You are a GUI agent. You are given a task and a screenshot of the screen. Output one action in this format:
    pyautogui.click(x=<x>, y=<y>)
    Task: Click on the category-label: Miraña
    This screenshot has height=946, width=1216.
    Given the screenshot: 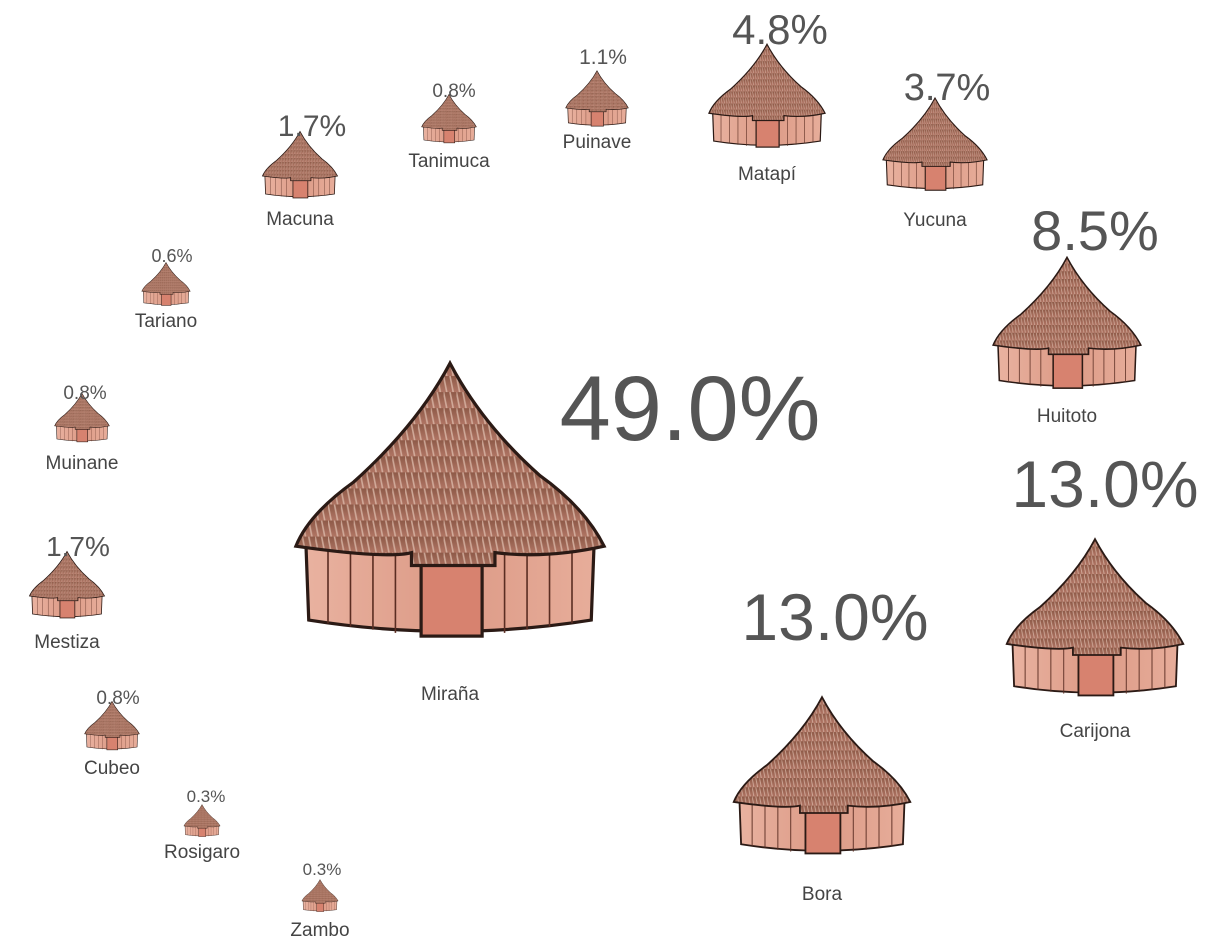 What is the action you would take?
    pyautogui.click(x=450, y=694)
    